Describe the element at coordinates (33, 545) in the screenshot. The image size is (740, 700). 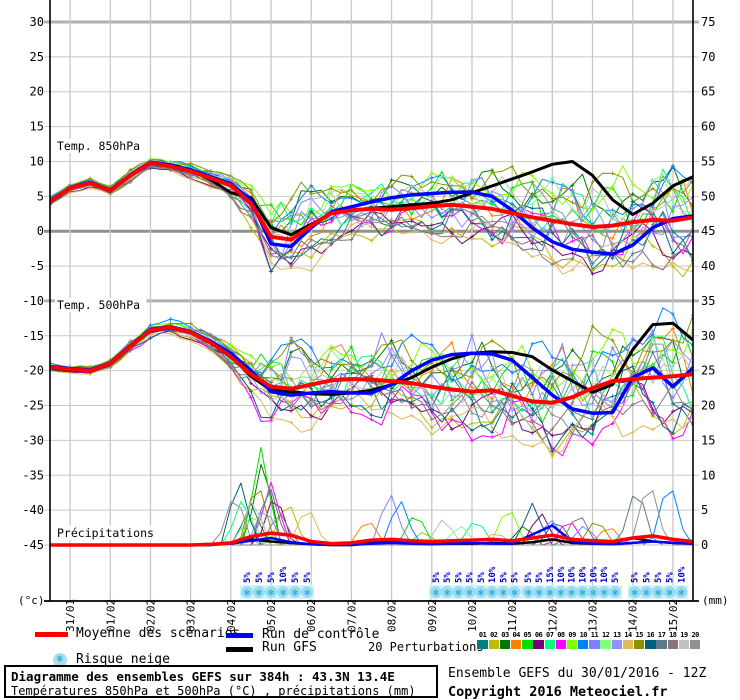
I see `svg-text: -45` at that location.